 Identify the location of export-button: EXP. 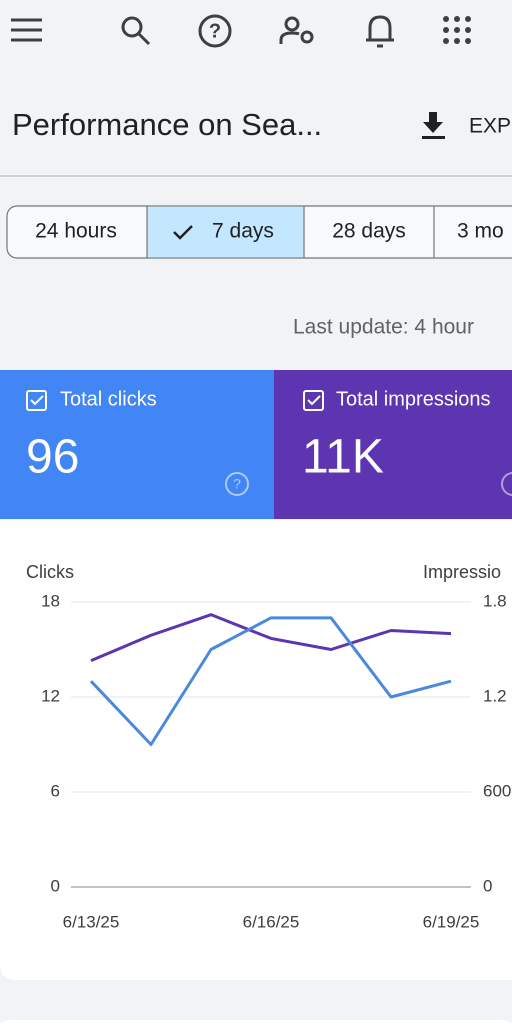
(490, 126).